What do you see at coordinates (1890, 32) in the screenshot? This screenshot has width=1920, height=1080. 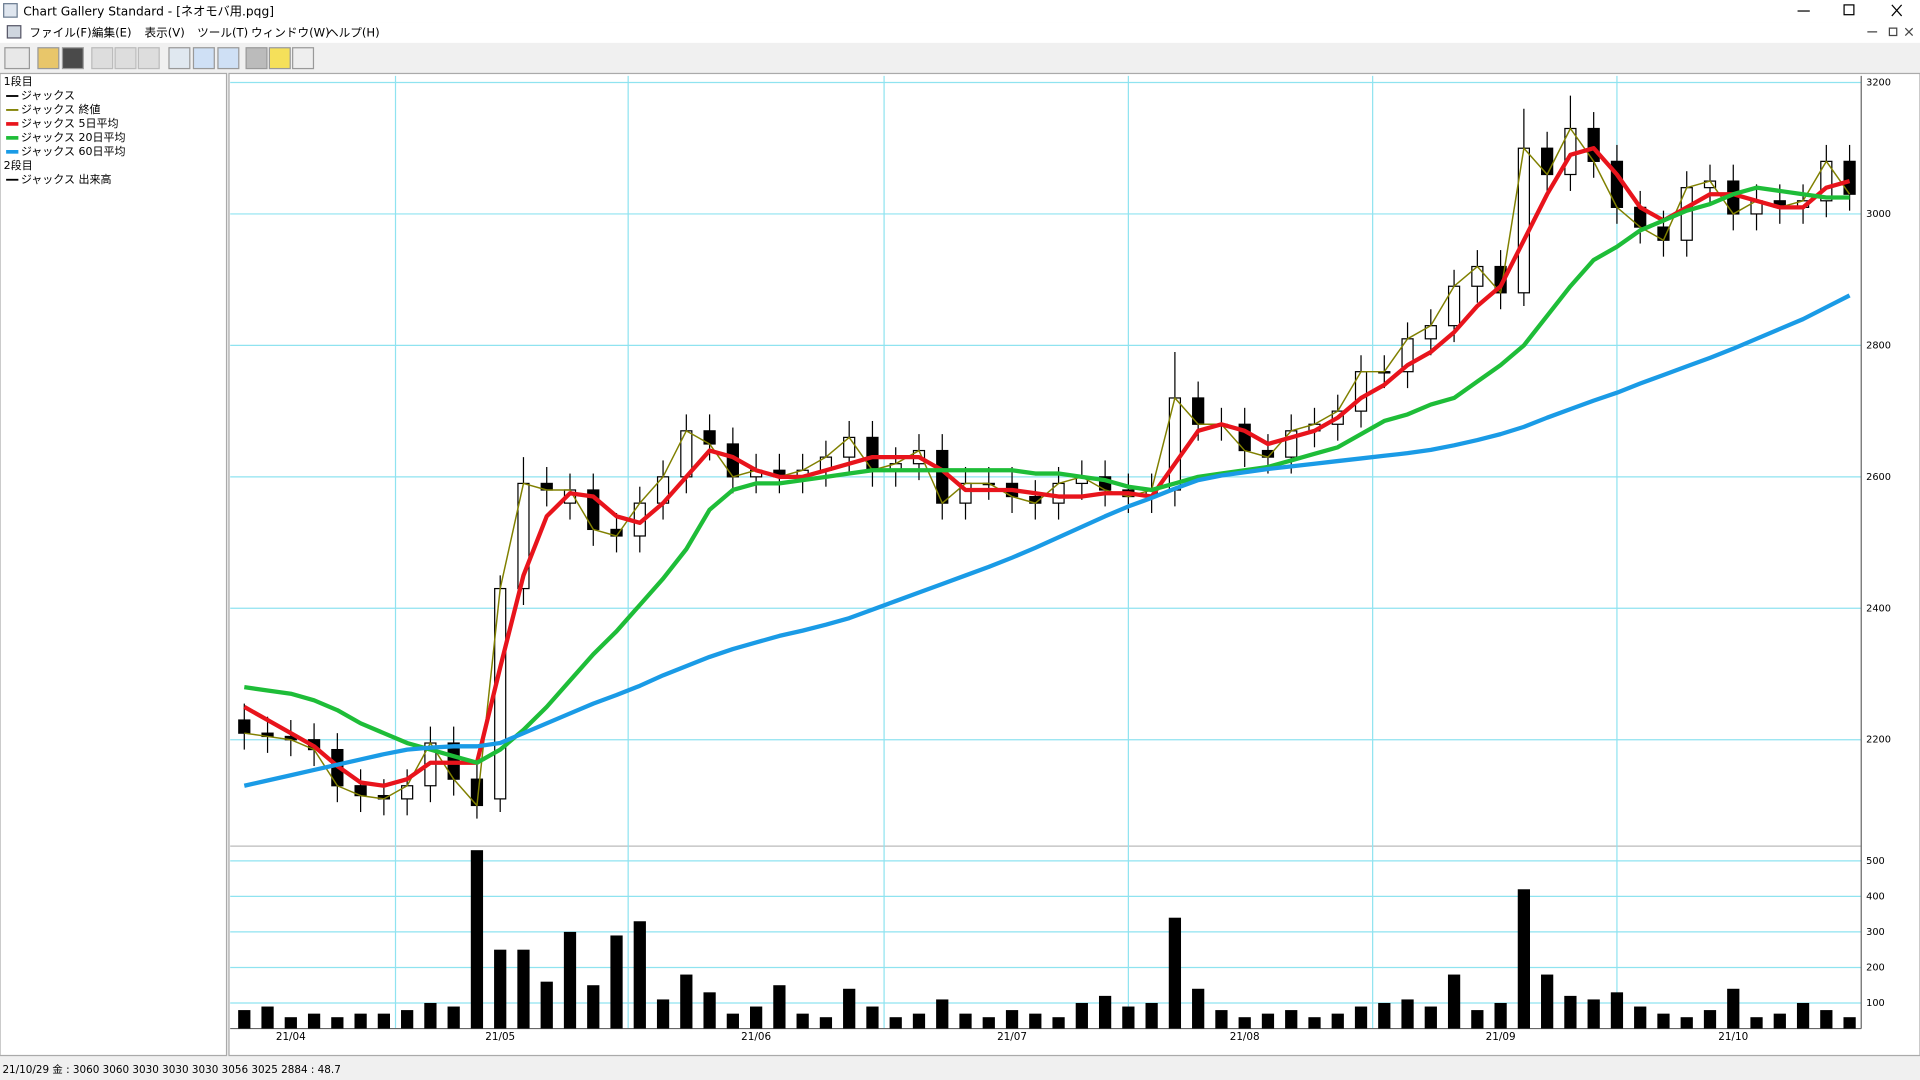 I see `mdi-controls` at bounding box center [1890, 32].